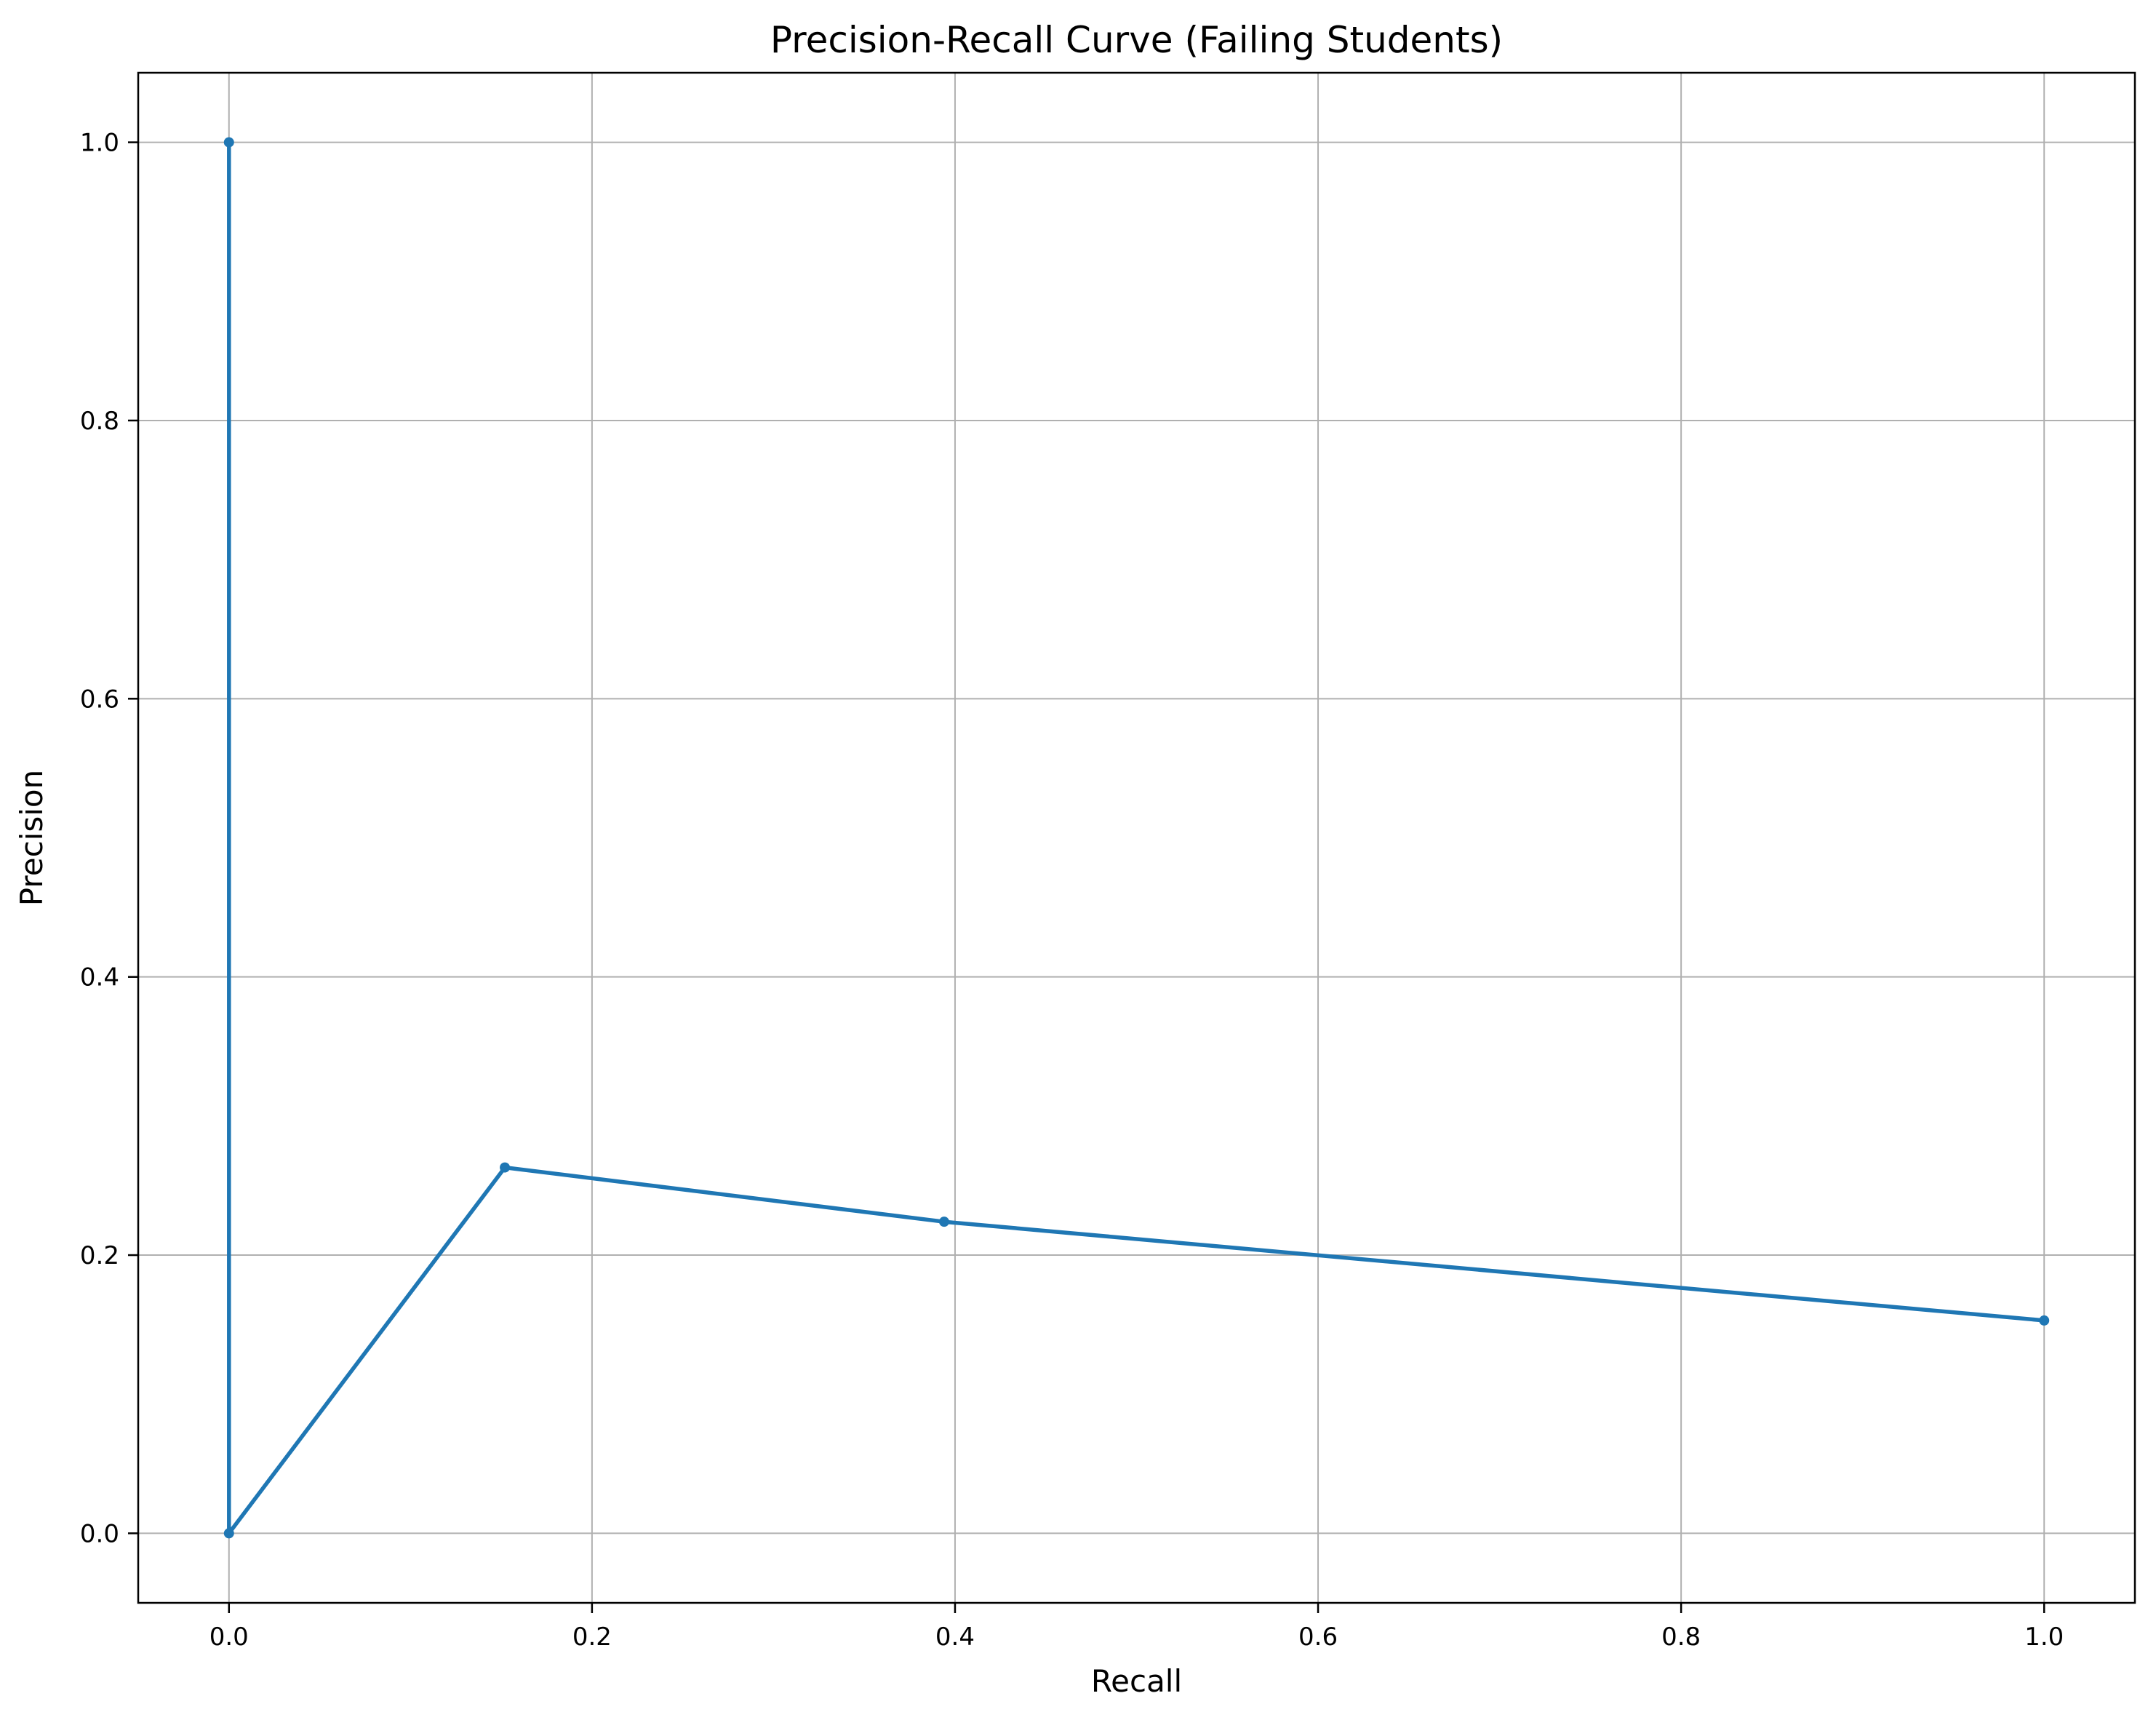 This screenshot has height=1720, width=2156. I want to click on x-tick-label: 0.2, so click(592, 1637).